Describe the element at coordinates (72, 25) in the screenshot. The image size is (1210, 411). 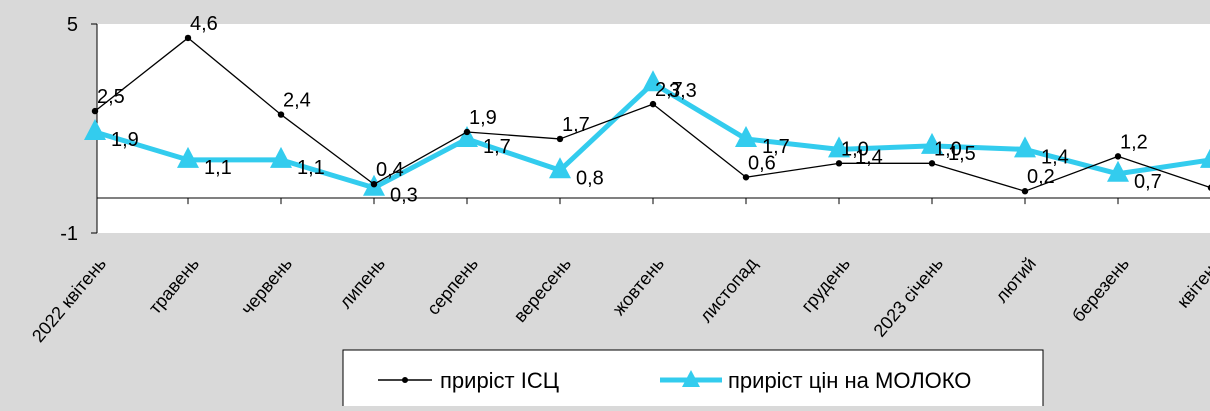
I see `y-tick-label: 5` at that location.